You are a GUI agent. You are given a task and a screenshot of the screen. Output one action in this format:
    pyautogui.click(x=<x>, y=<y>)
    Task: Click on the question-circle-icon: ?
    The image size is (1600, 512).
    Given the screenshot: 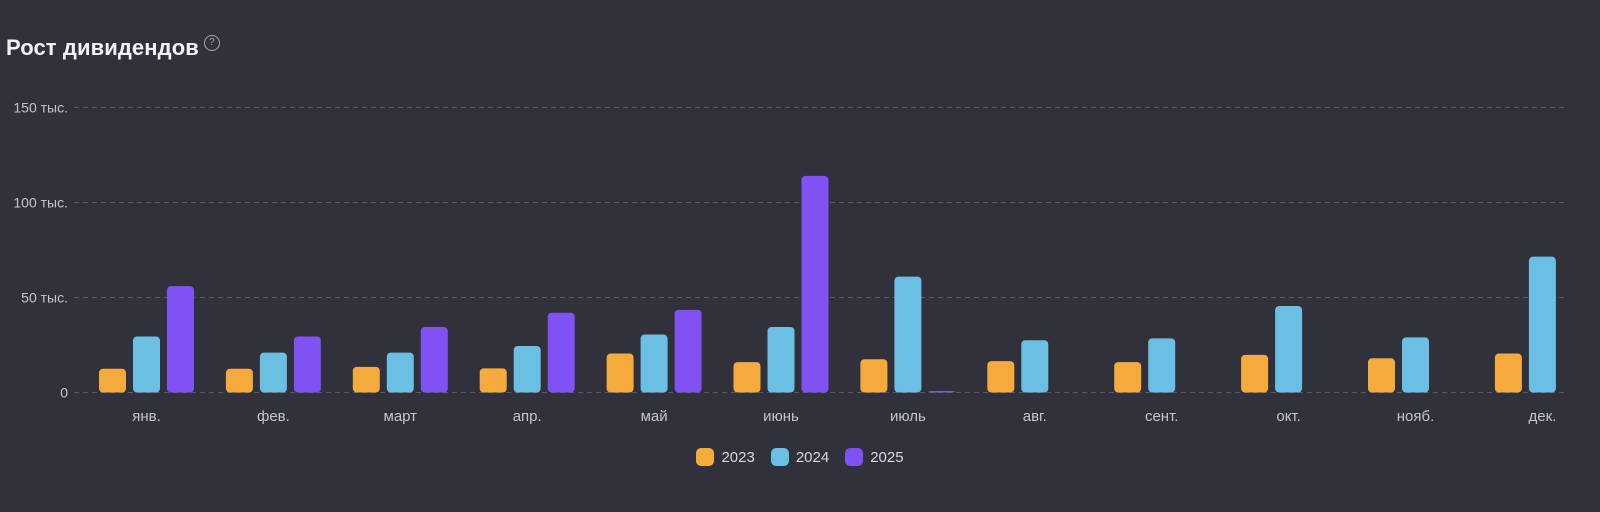 What is the action you would take?
    pyautogui.click(x=211, y=43)
    